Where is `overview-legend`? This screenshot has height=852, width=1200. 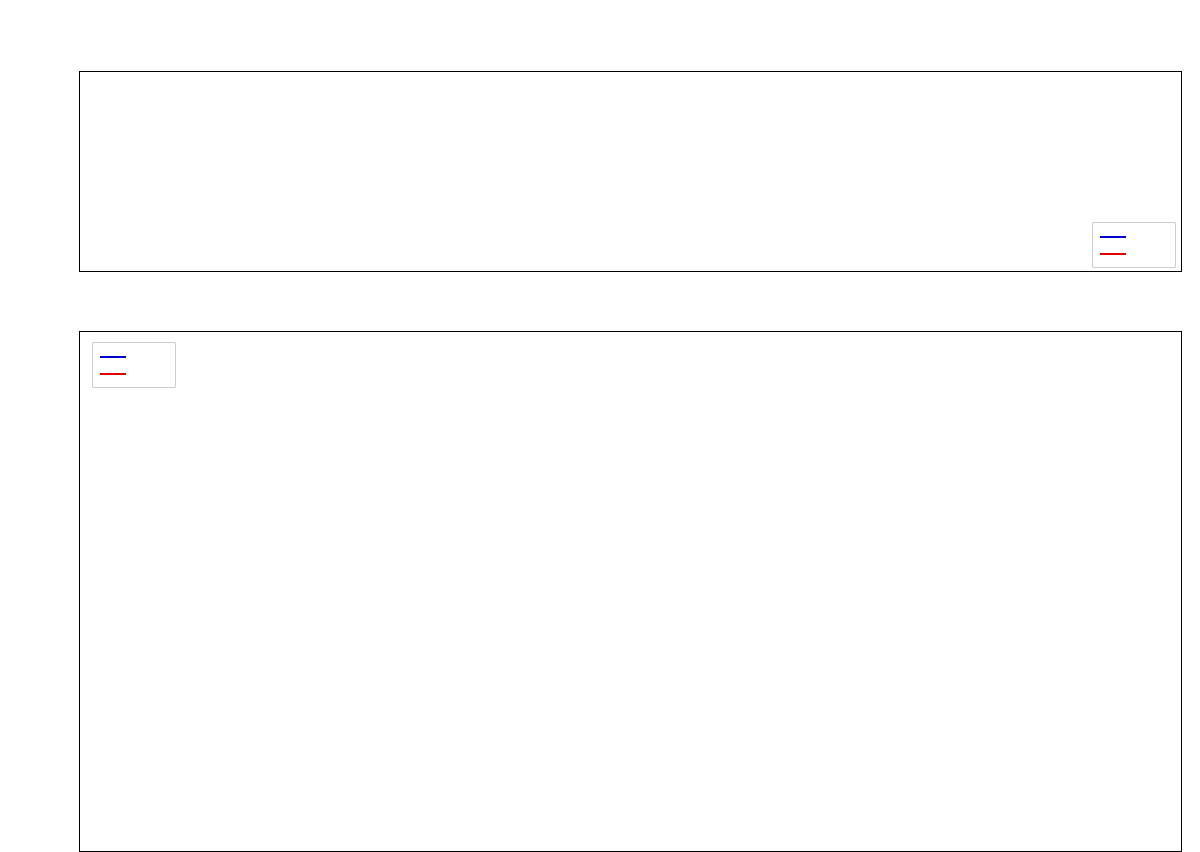
overview-legend is located at coordinates (1134, 245).